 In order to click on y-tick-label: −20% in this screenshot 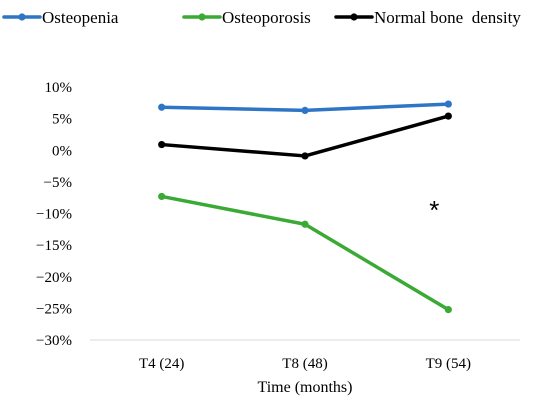, I will do `click(54, 278)`.